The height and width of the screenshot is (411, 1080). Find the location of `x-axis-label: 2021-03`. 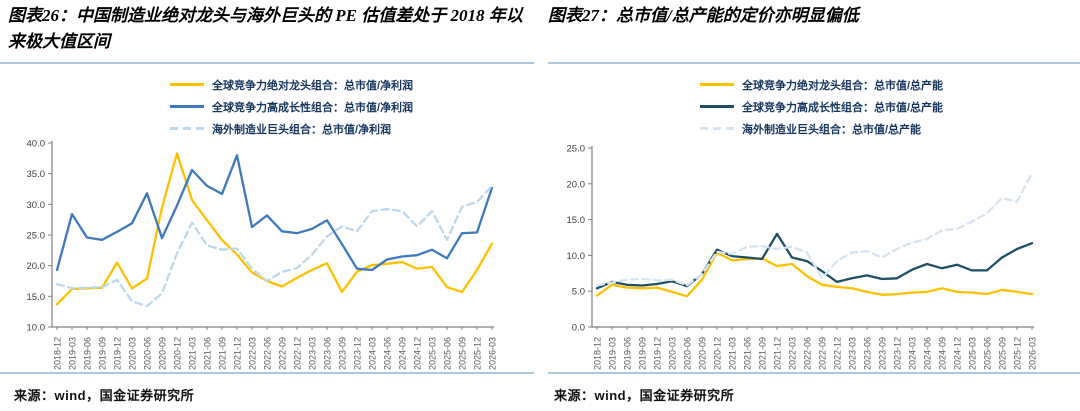

x-axis-label: 2021-03 is located at coordinates (193, 353).